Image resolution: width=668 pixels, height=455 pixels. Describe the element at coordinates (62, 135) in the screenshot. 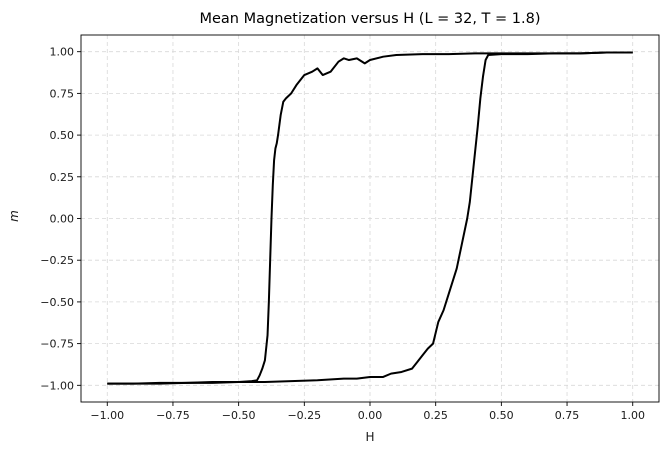

I see `y-tick-label: 0.50` at that location.